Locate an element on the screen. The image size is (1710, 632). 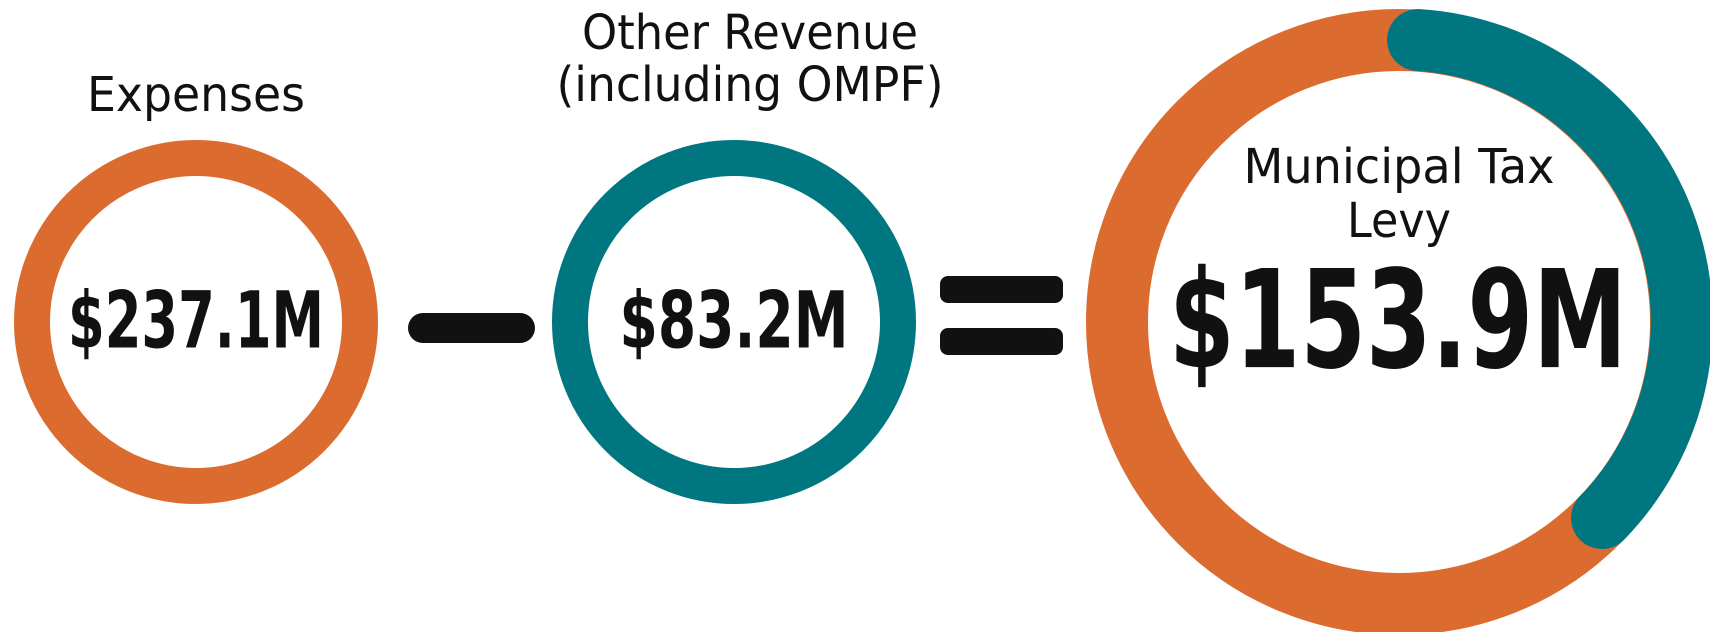
tax-levy-label: Levy is located at coordinates (1399, 221).